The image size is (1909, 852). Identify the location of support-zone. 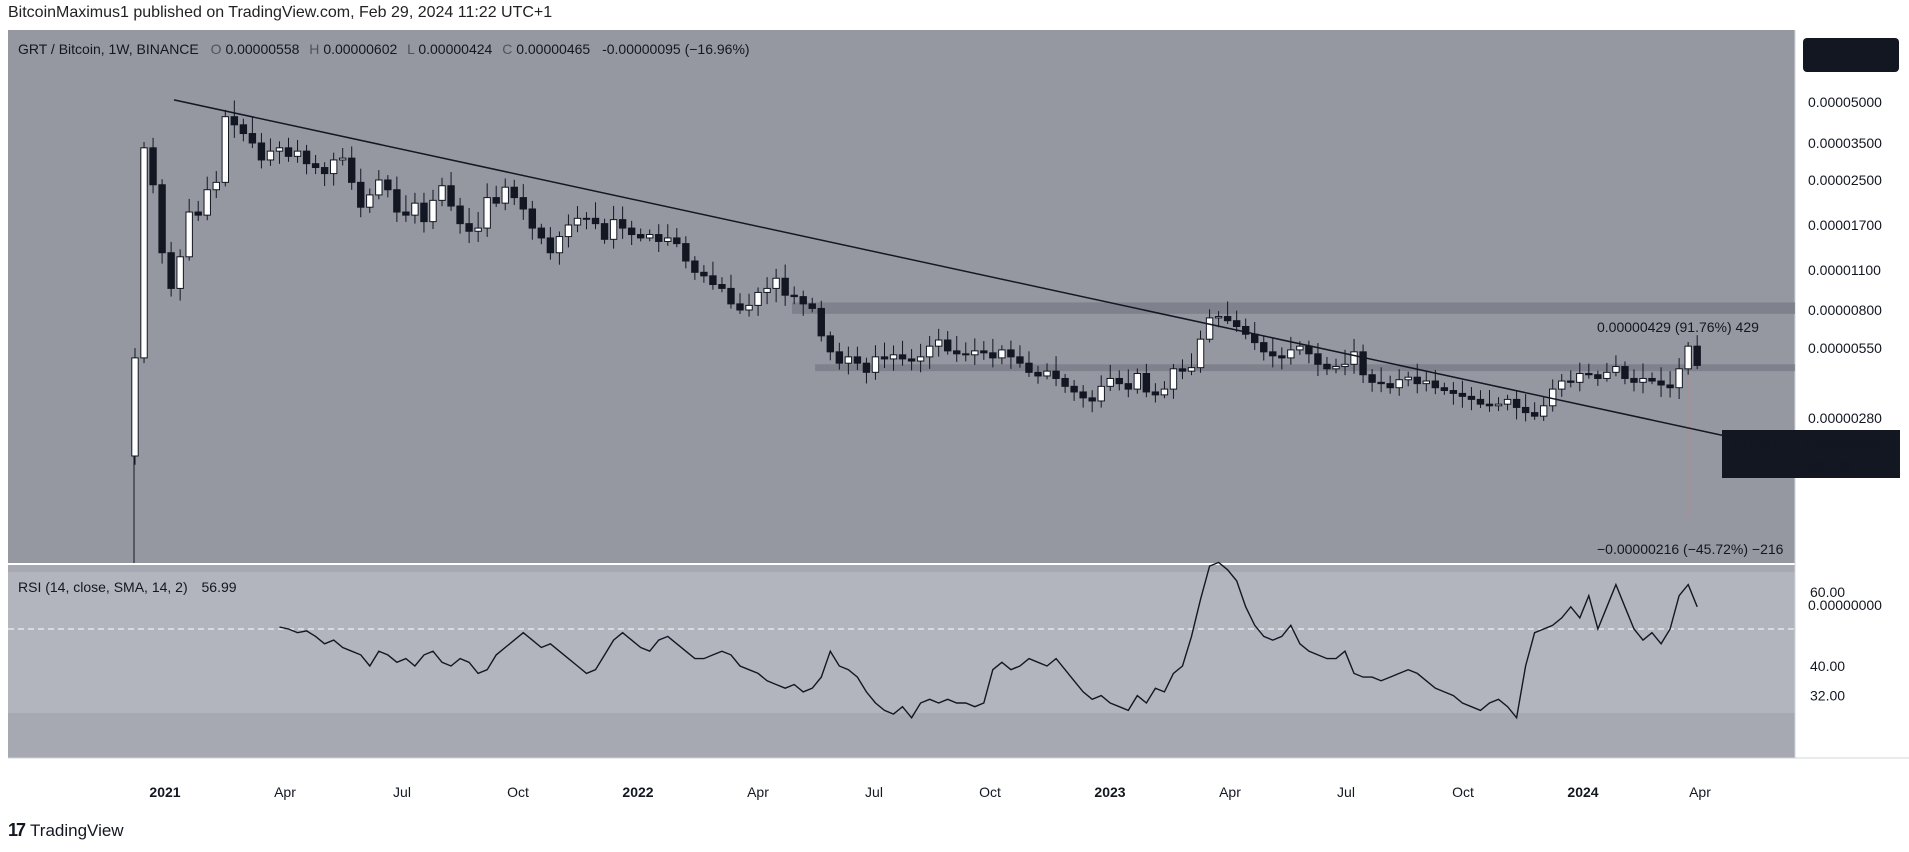
(1305, 368).